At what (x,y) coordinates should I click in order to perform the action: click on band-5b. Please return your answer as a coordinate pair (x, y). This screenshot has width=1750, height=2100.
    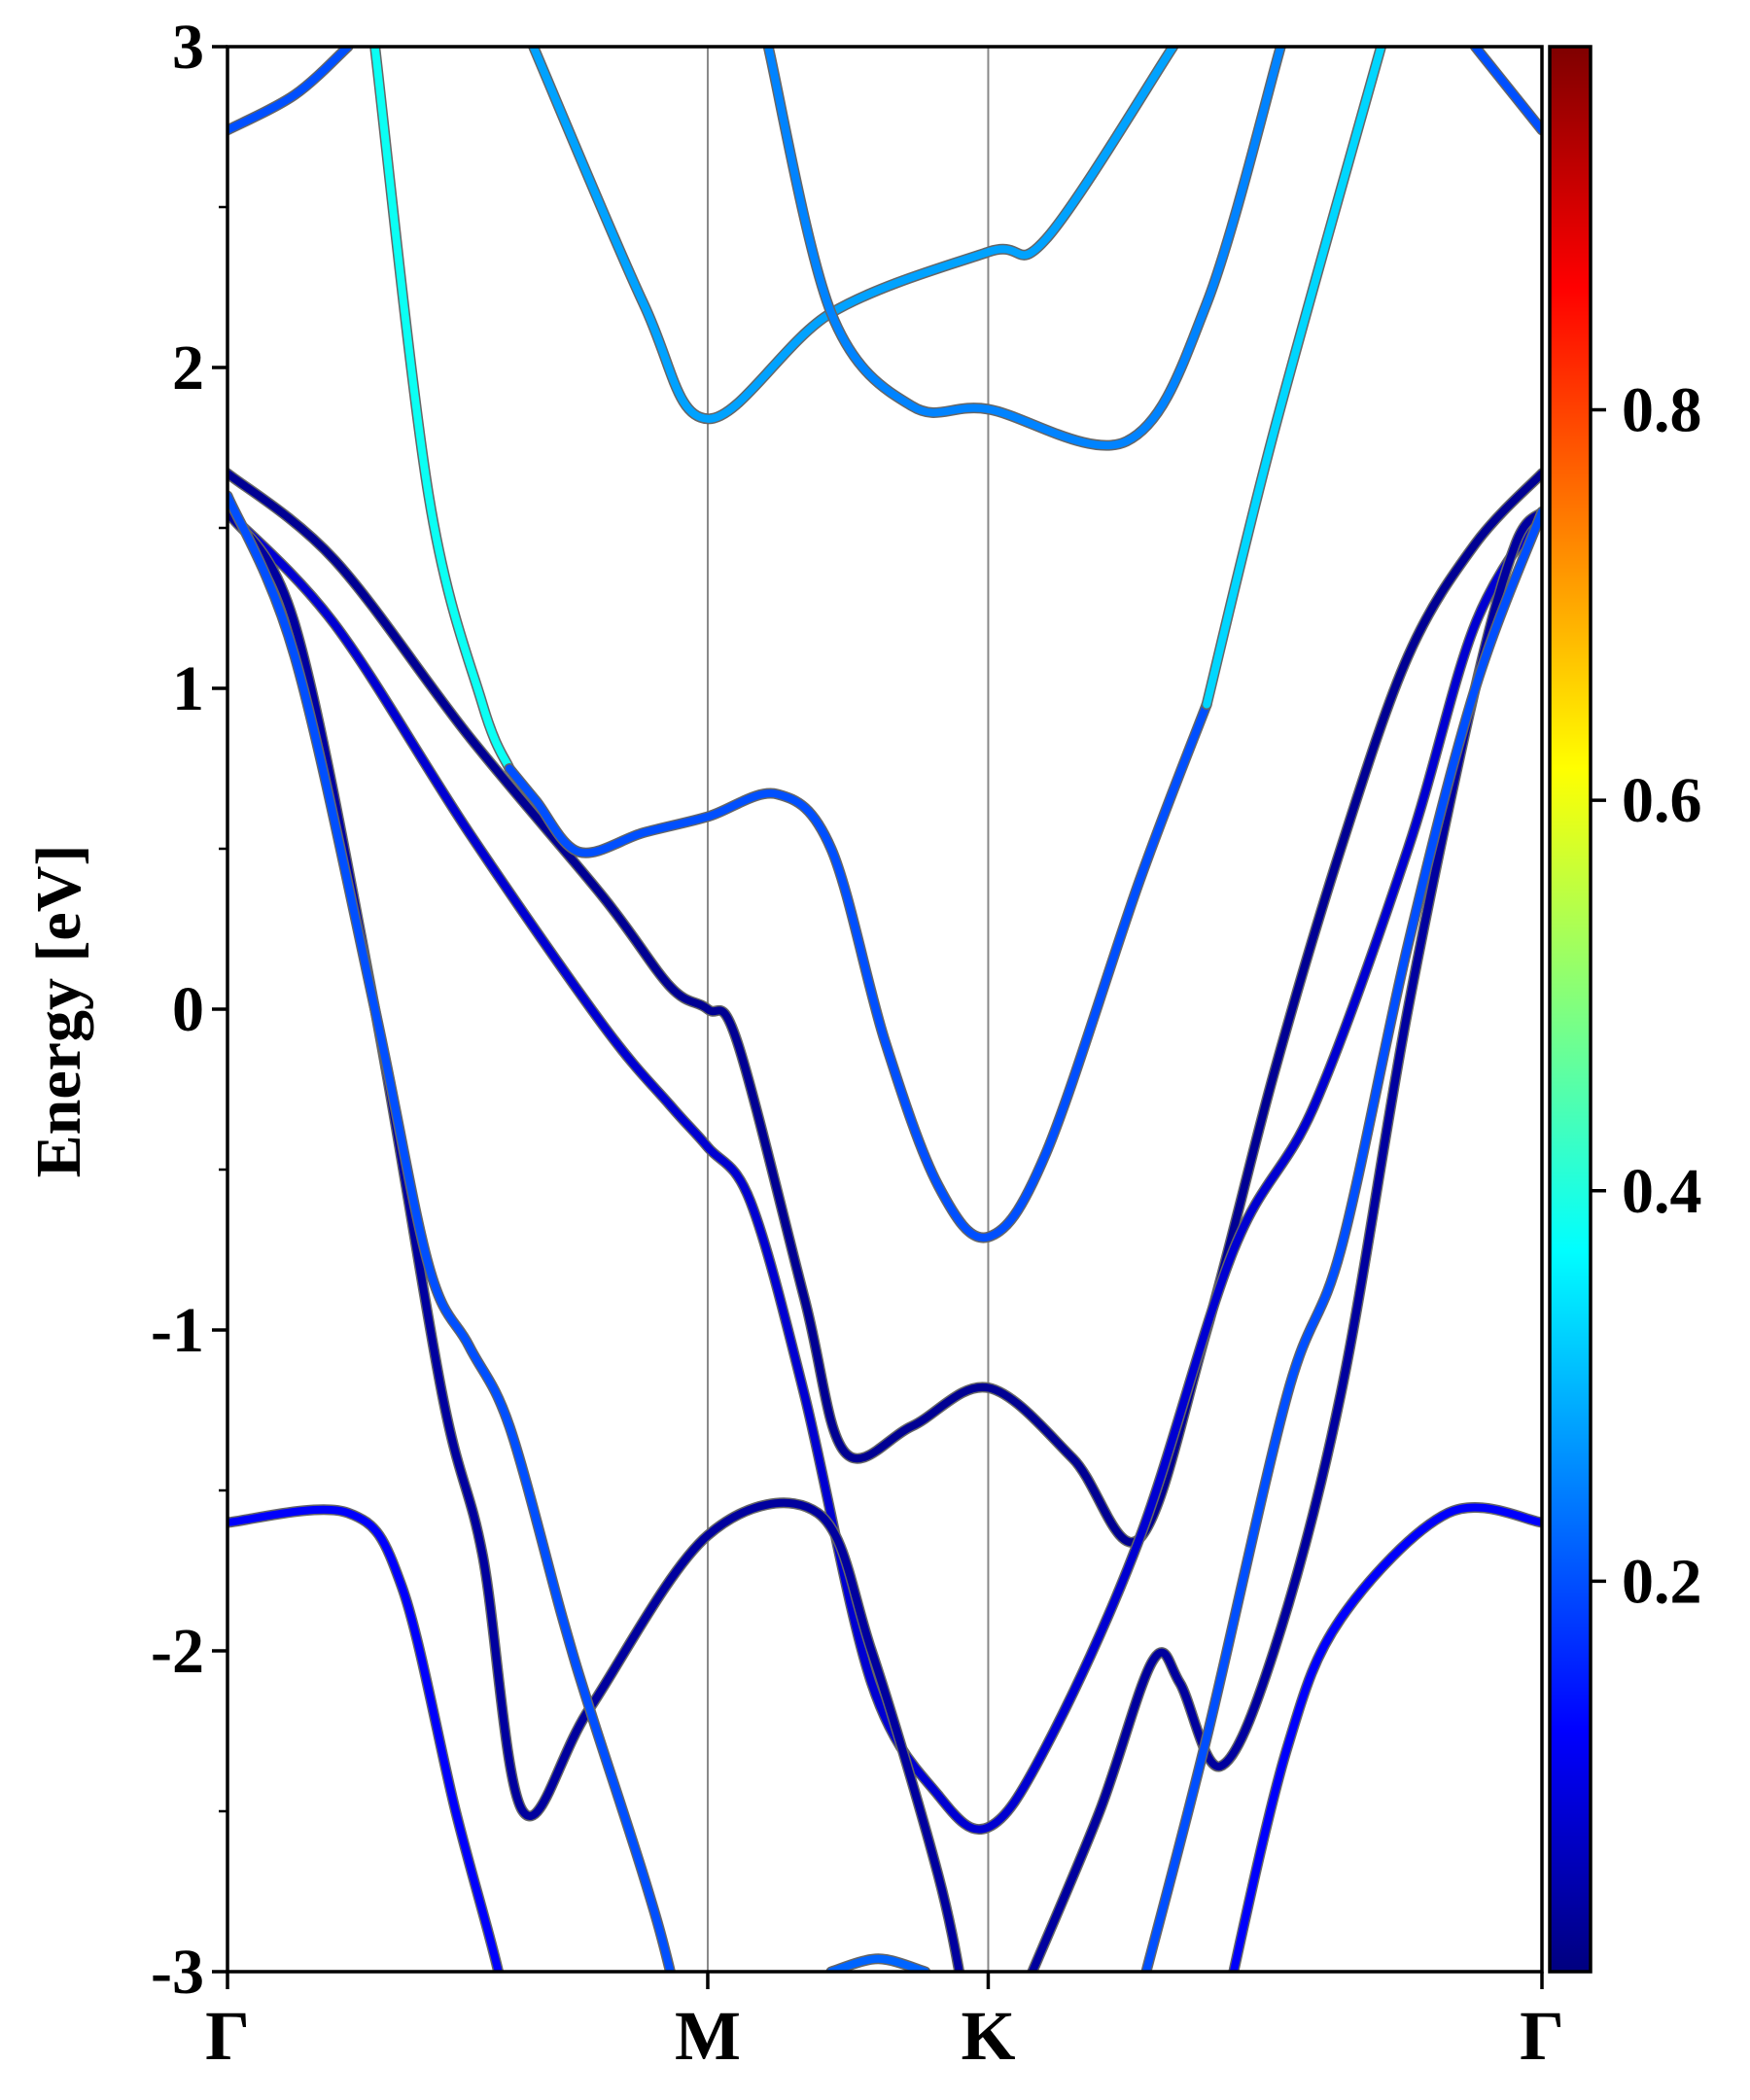
    Looking at the image, I should click on (1385, 1737).